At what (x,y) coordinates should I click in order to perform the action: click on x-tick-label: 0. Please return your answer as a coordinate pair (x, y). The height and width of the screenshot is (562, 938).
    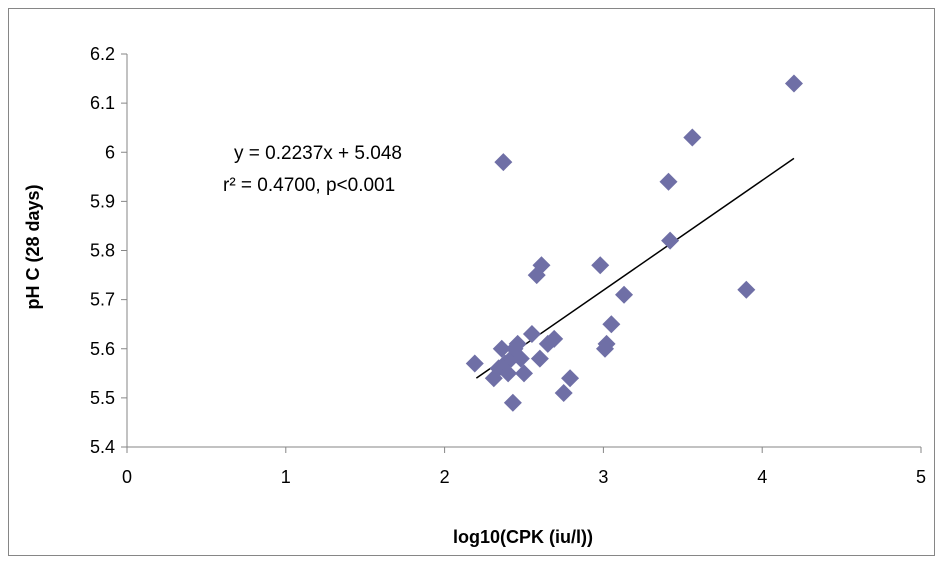
    Looking at the image, I should click on (127, 477).